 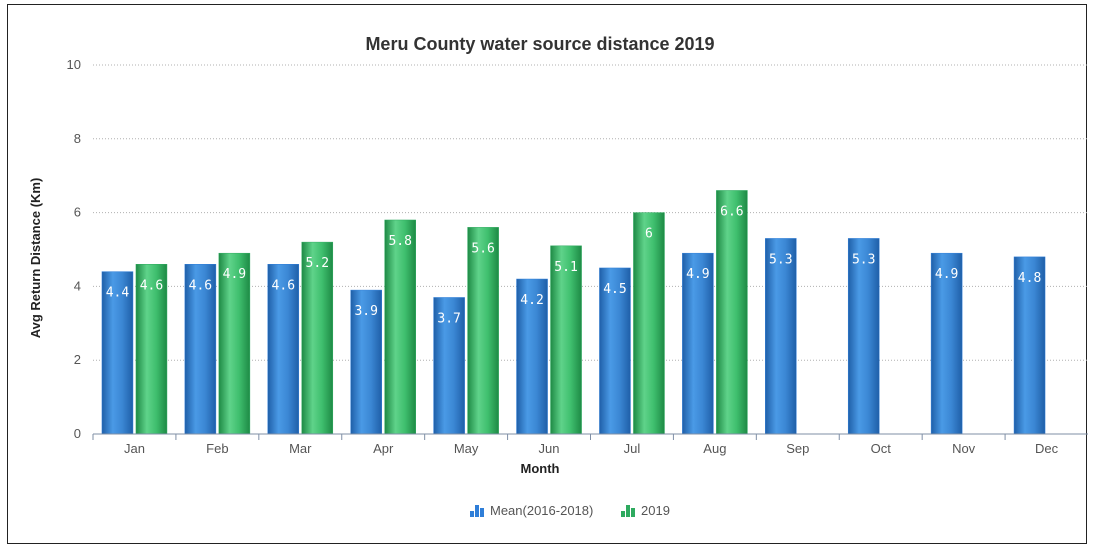 I want to click on y-tick-label: 10, so click(x=74, y=64).